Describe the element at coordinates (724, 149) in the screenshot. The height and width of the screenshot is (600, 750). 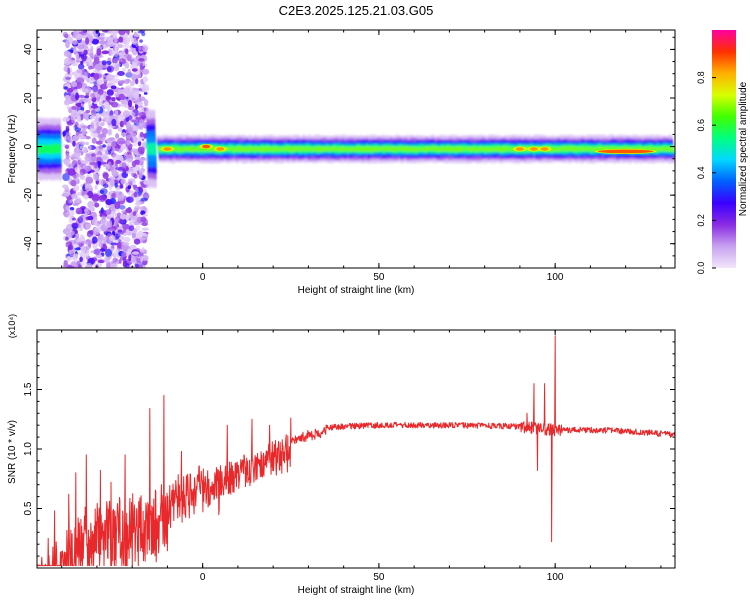
I see `colorbar-gradient` at that location.